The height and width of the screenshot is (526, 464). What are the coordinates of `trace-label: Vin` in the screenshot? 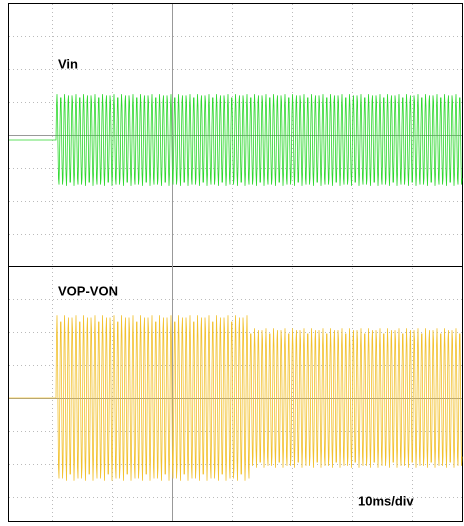 It's located at (68, 63).